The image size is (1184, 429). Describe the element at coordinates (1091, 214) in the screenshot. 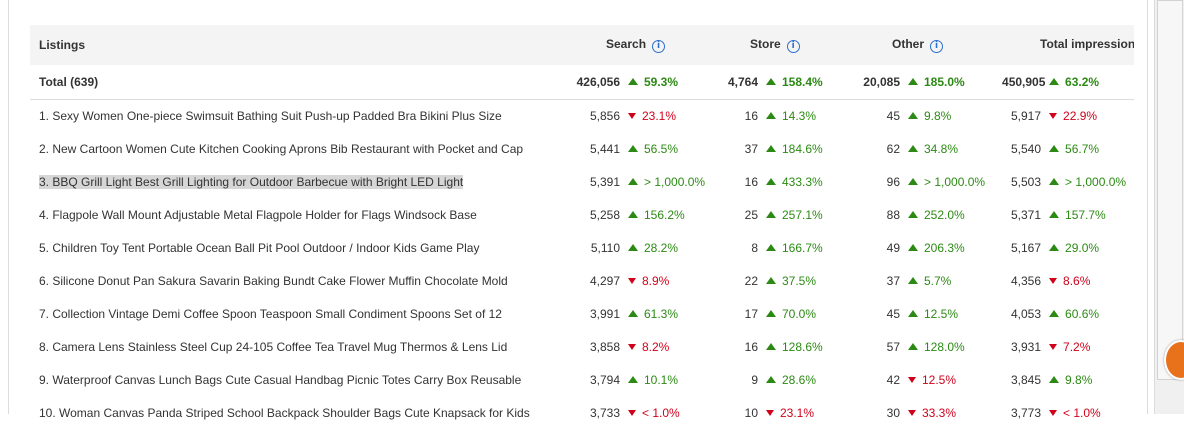

I see `total-change: 157.7%` at that location.